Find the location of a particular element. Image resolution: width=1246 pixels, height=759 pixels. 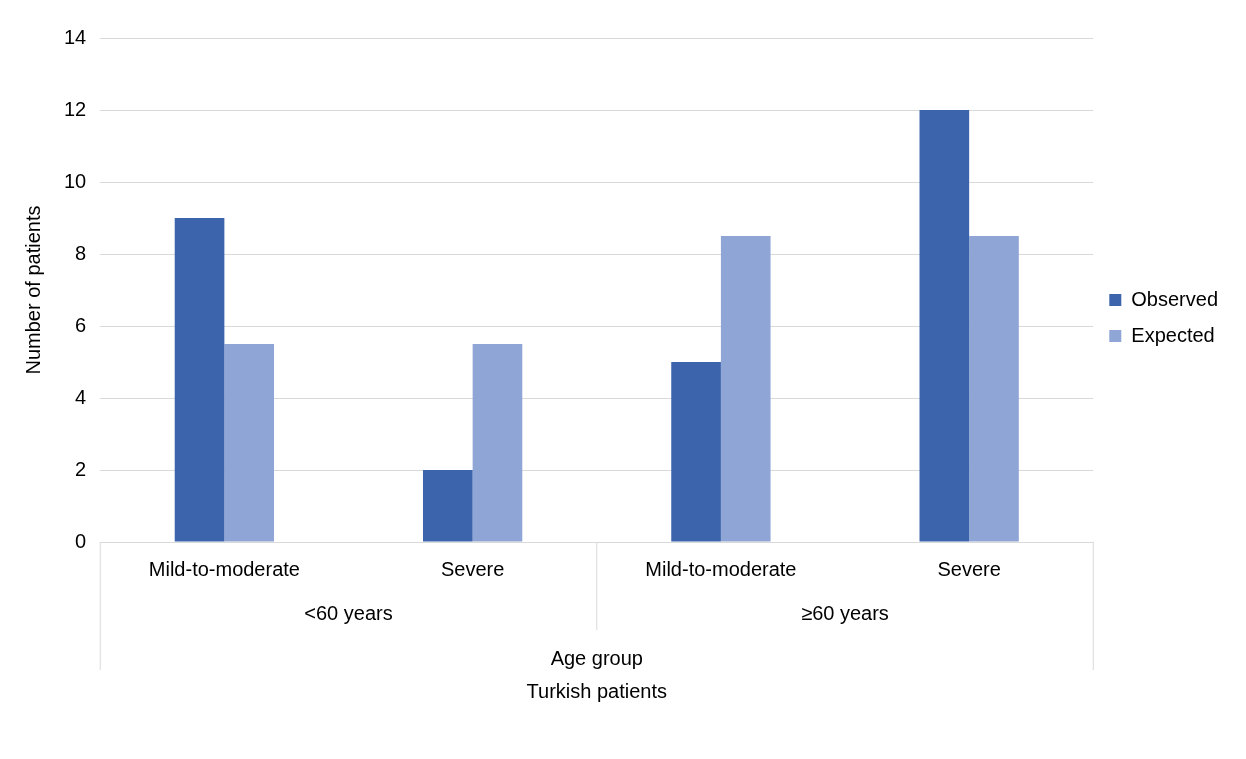

y-tick-label: 0 is located at coordinates (81, 540).